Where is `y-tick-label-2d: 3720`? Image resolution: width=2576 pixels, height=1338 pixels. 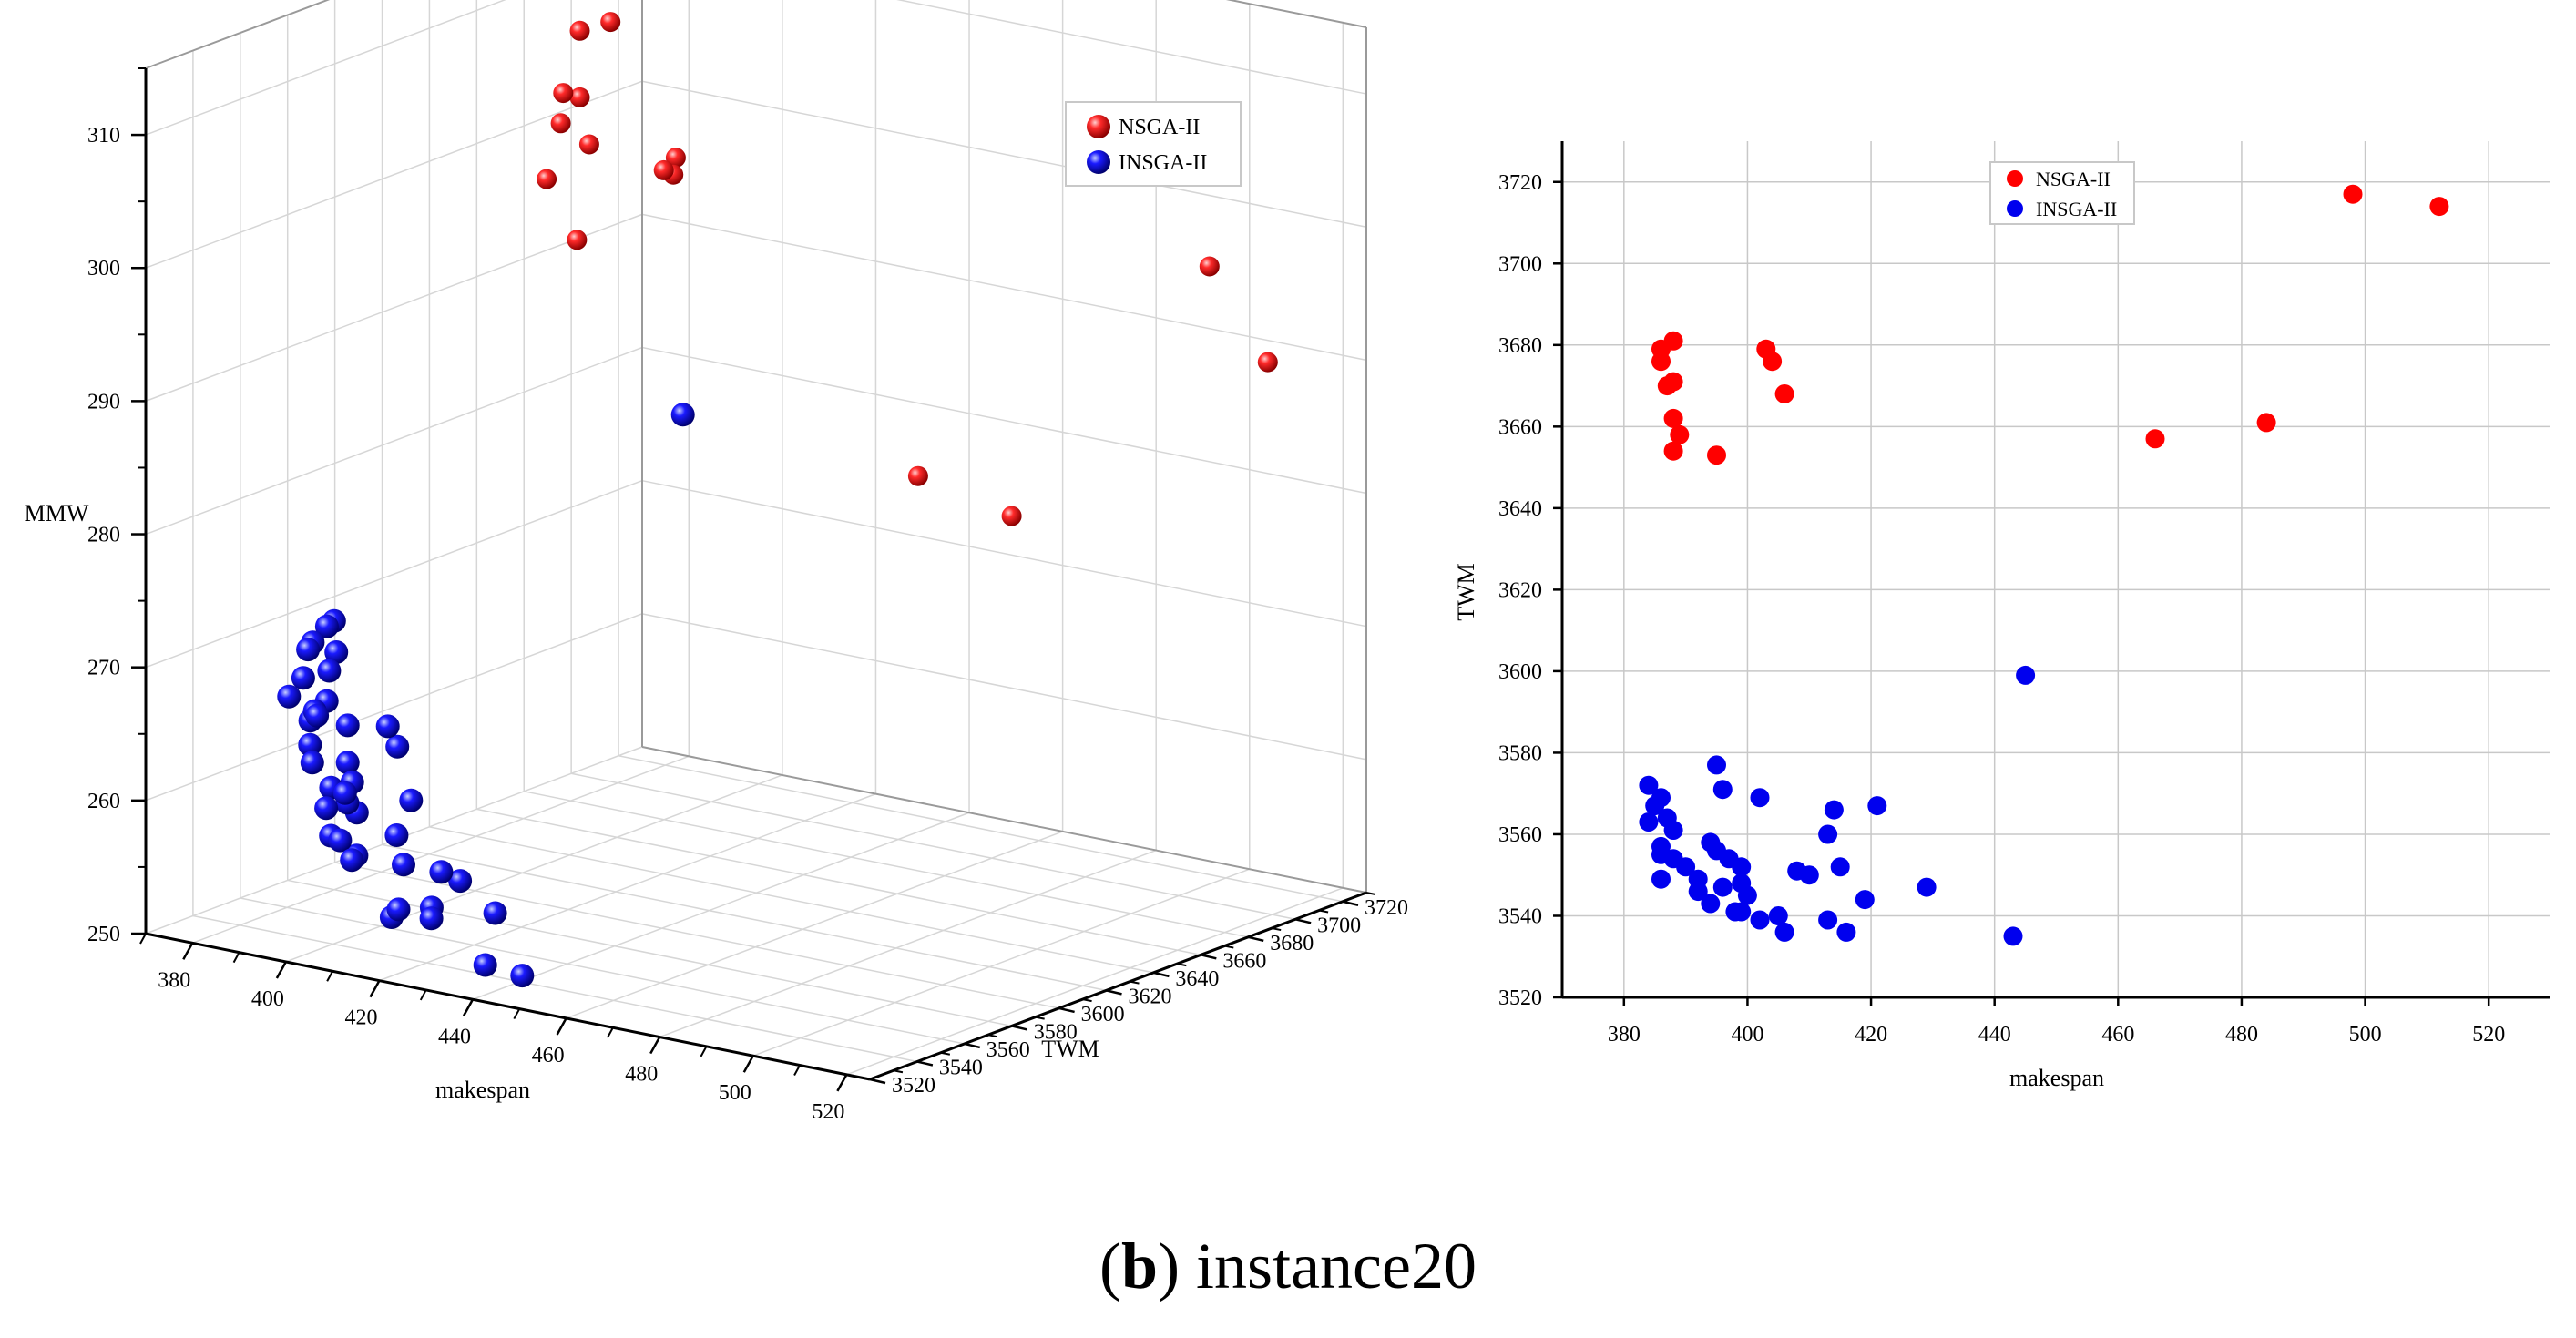 y-tick-label-2d: 3720 is located at coordinates (1520, 183).